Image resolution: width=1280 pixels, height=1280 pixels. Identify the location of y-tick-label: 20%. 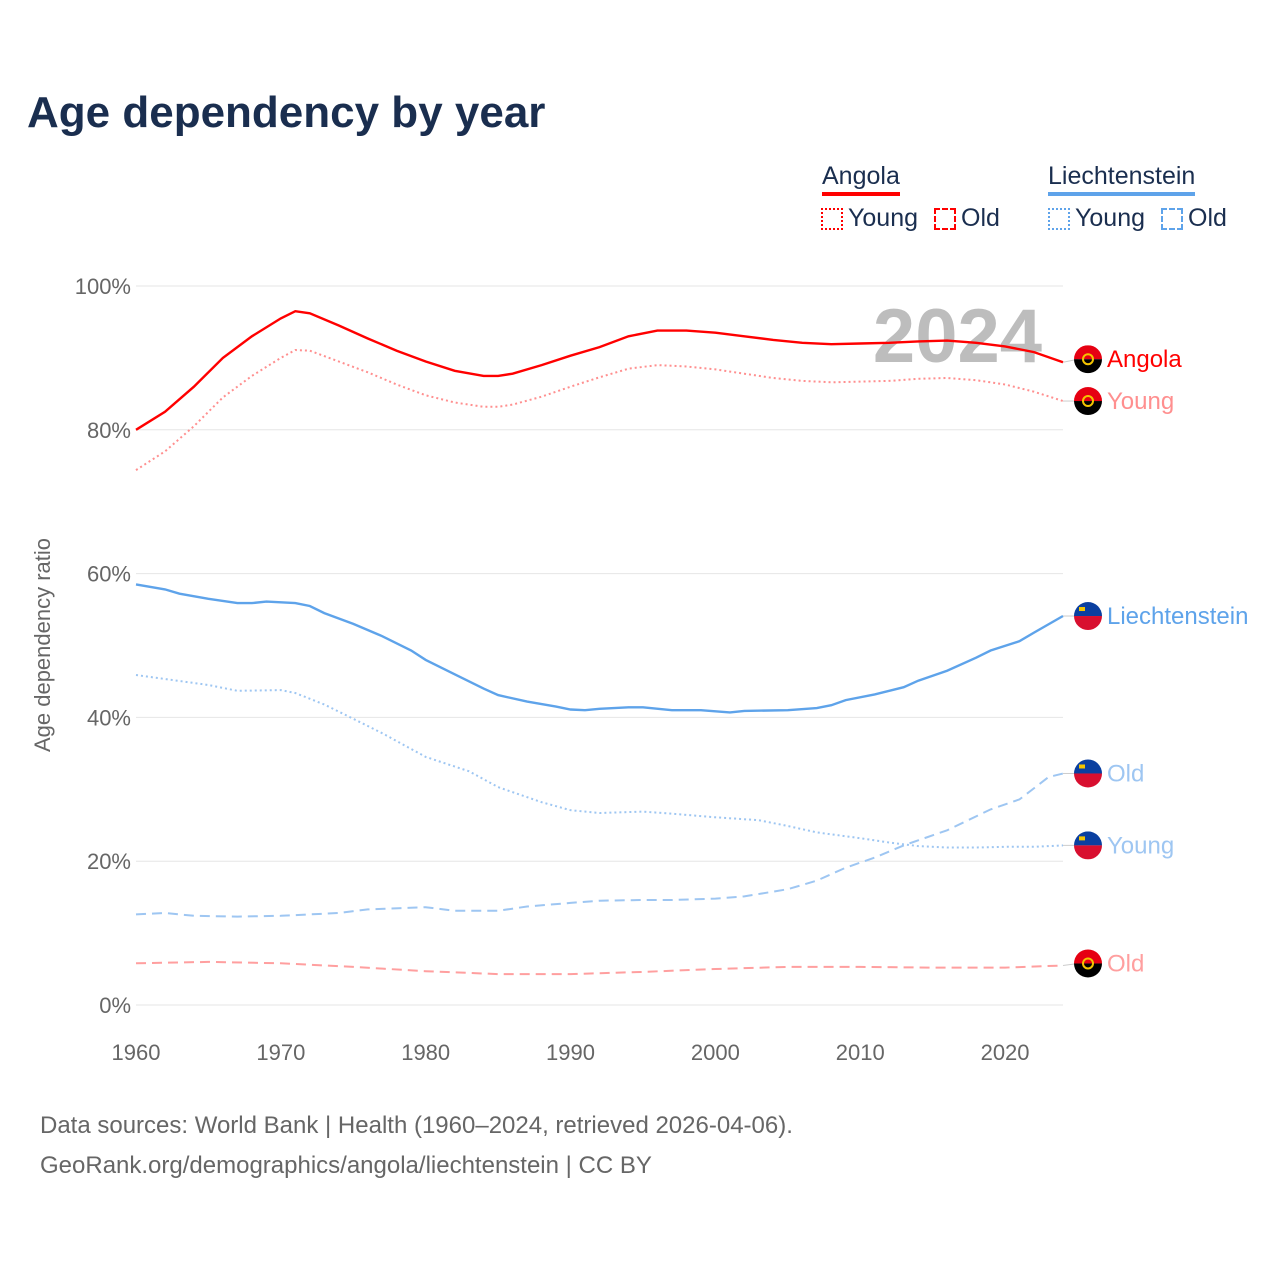
(109, 861).